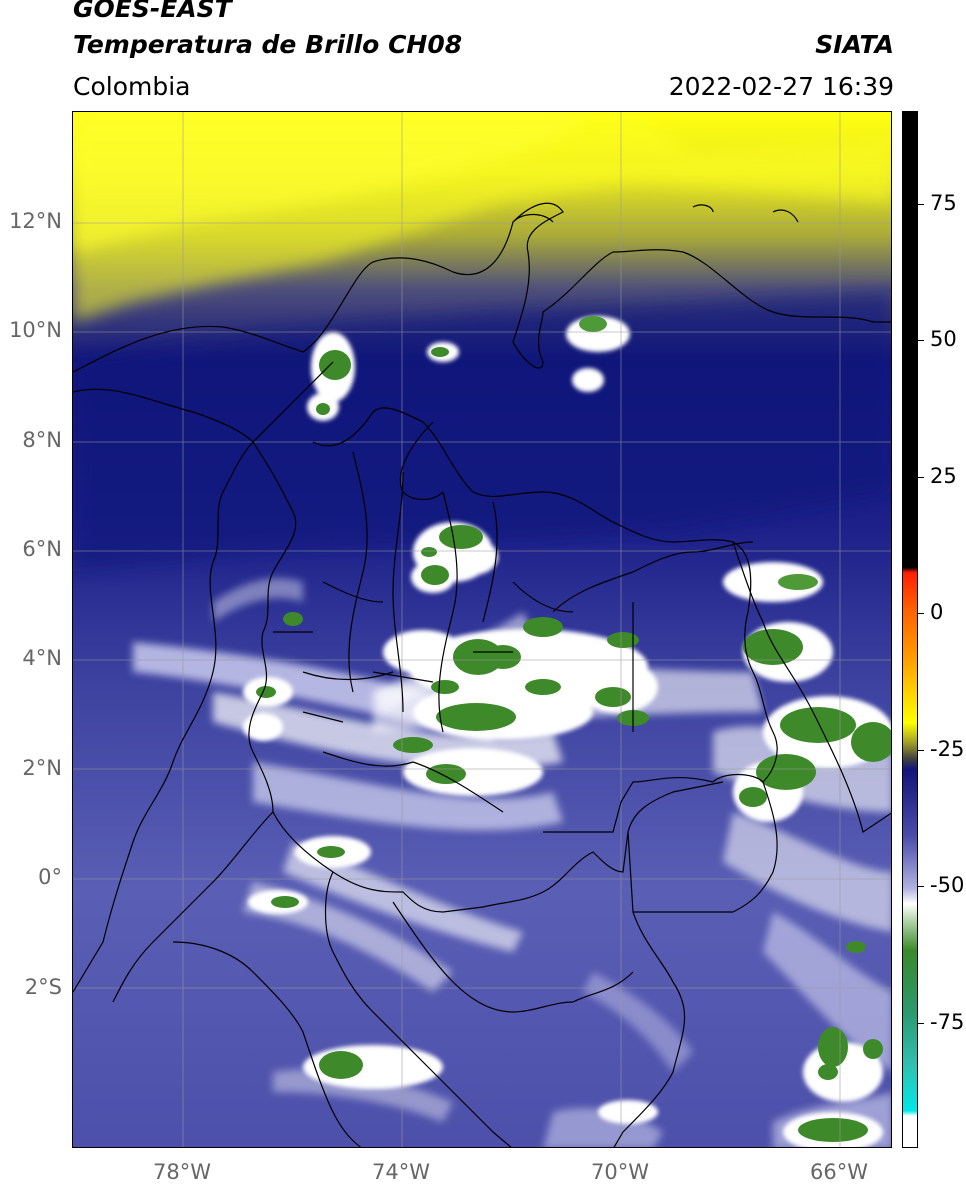  What do you see at coordinates (35, 221) in the screenshot?
I see `lat-label: 12°N` at bounding box center [35, 221].